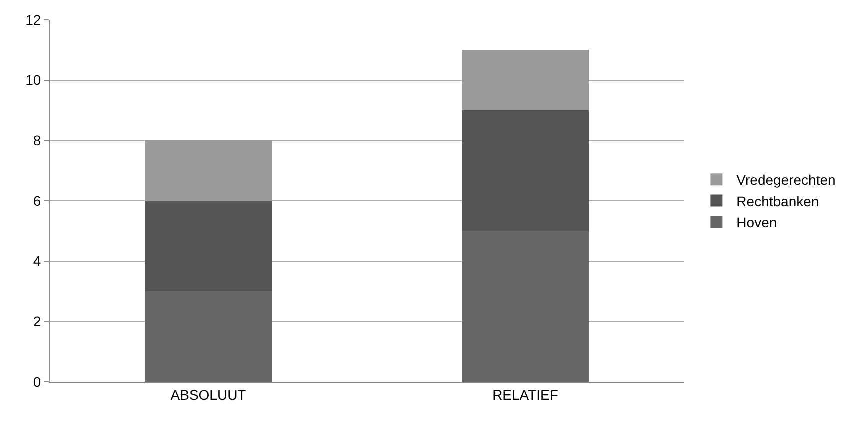 This screenshot has width=854, height=422. Describe the element at coordinates (525, 394) in the screenshot. I see `x-tick-label: RELATIEF` at that location.